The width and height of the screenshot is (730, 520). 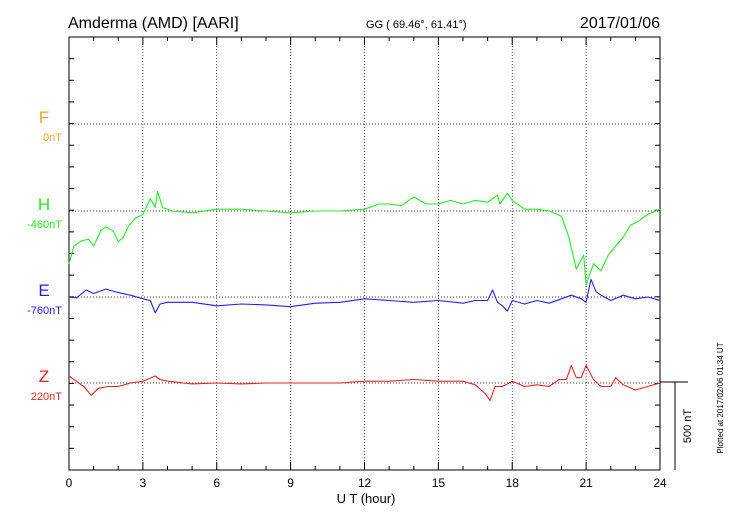 I want to click on station-title: Amderma (AMD) [AARI], so click(x=153, y=23).